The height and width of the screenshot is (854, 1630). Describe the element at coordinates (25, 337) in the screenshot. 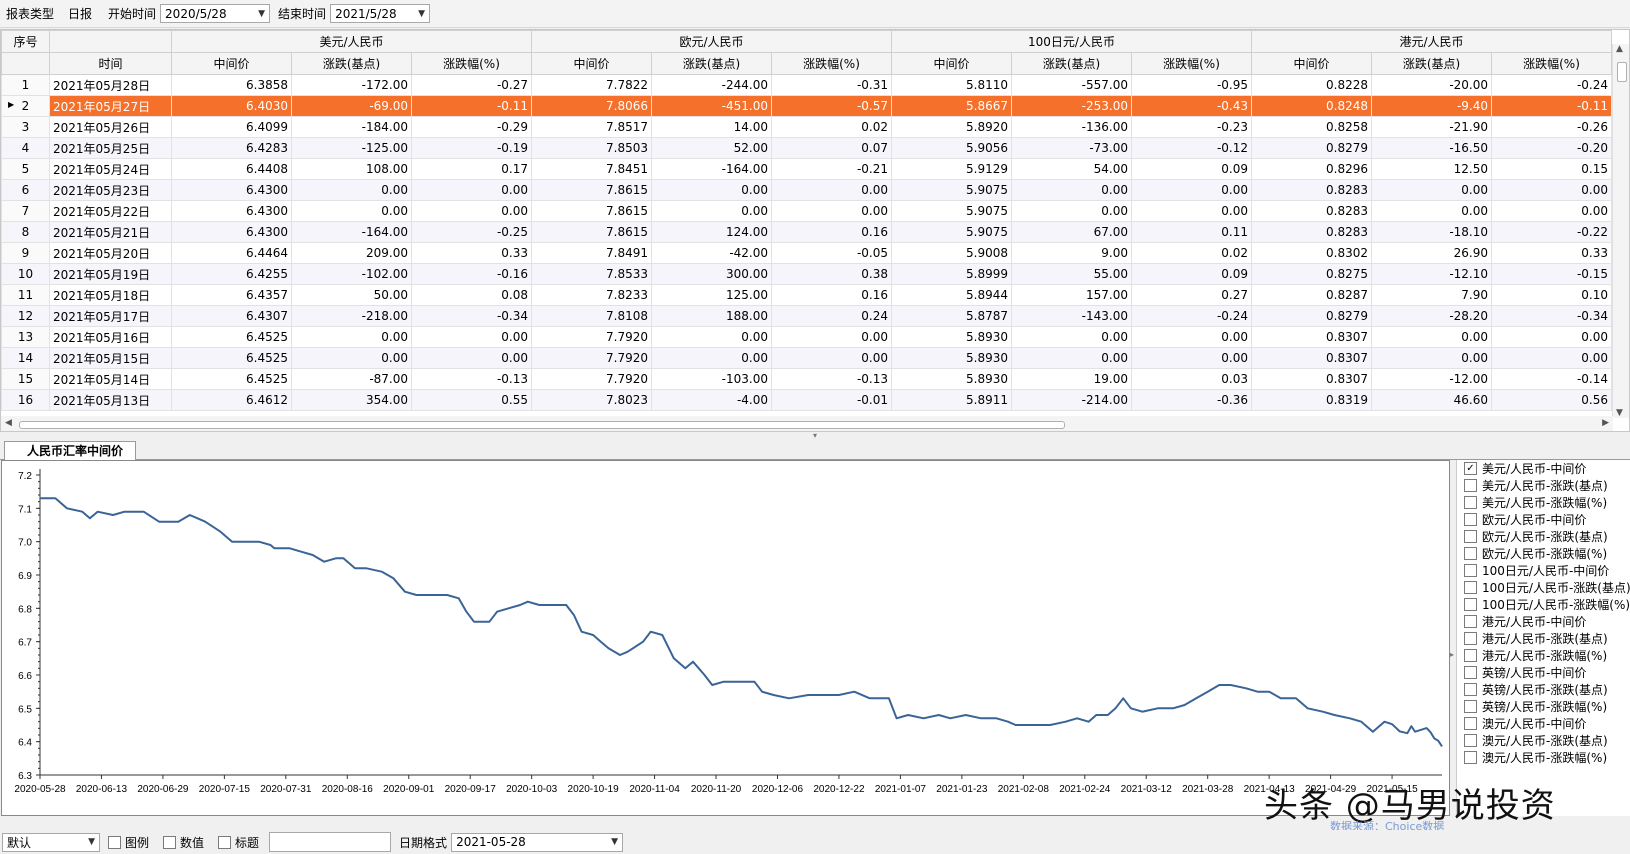

I see `row-index-cell: 13` at that location.